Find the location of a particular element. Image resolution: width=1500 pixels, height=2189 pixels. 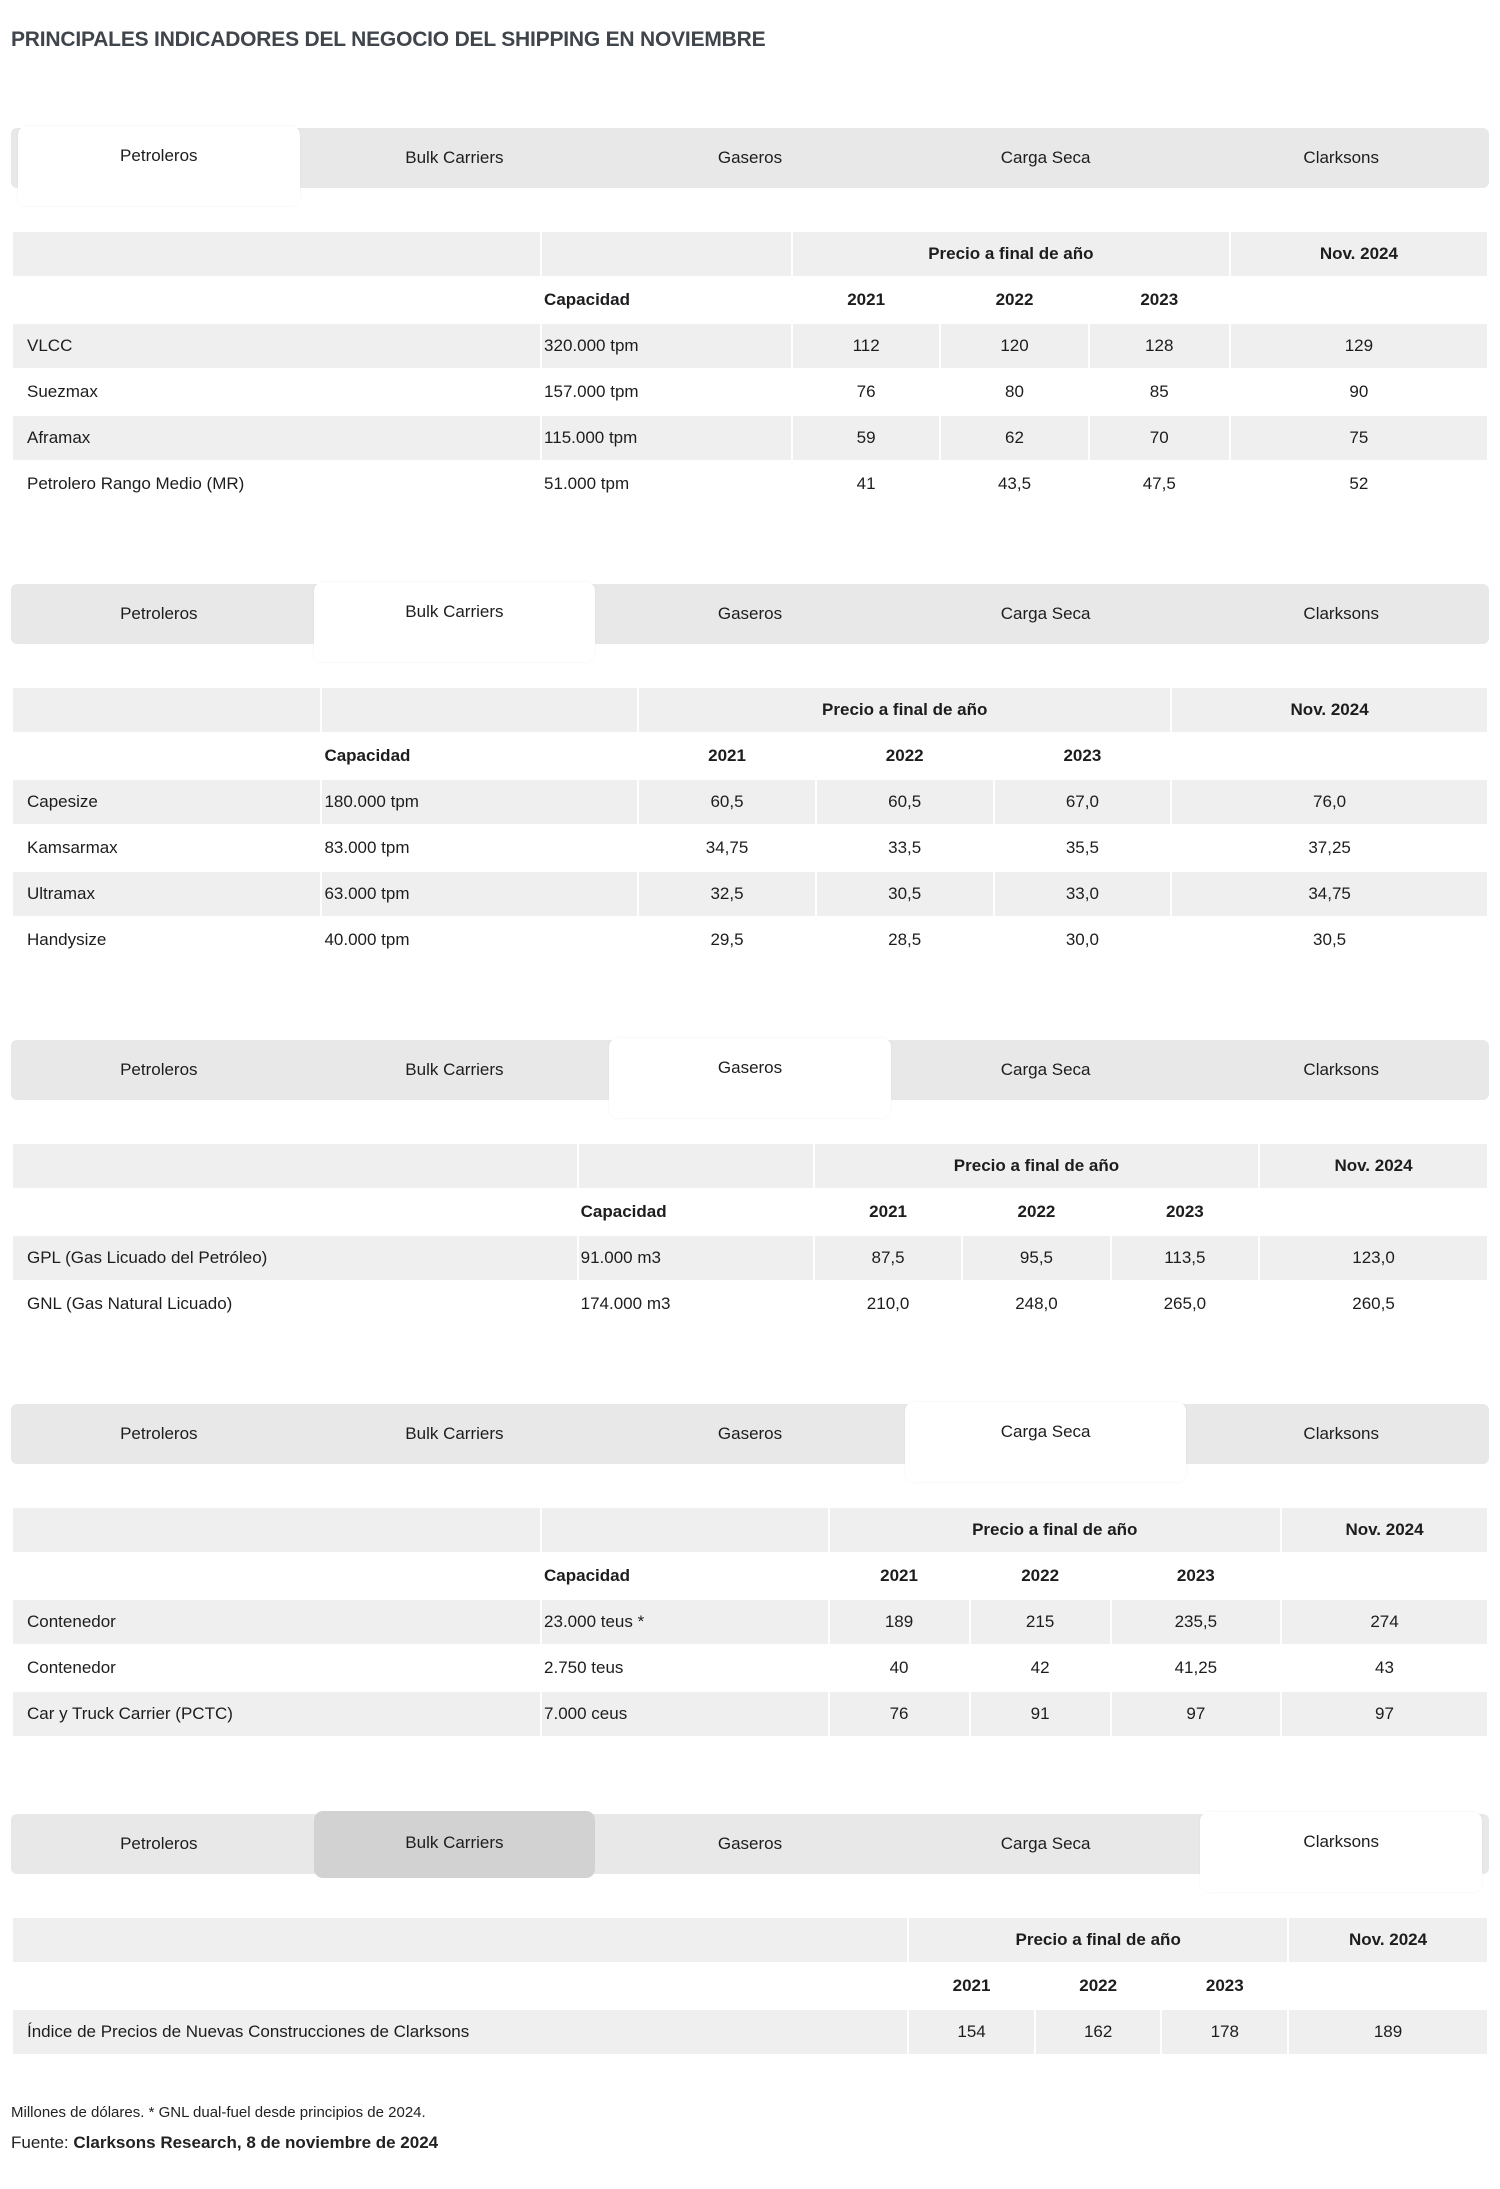

value-2023: 41,25 is located at coordinates (1196, 1667).